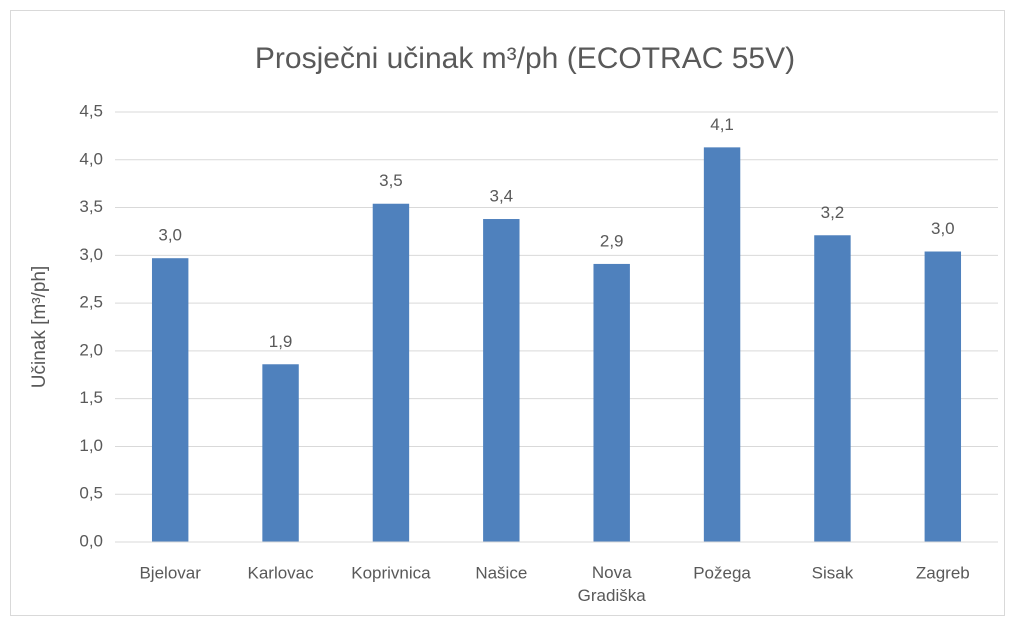 The height and width of the screenshot is (626, 1014). What do you see at coordinates (943, 572) in the screenshot?
I see `x-tick-label: Zagreb` at bounding box center [943, 572].